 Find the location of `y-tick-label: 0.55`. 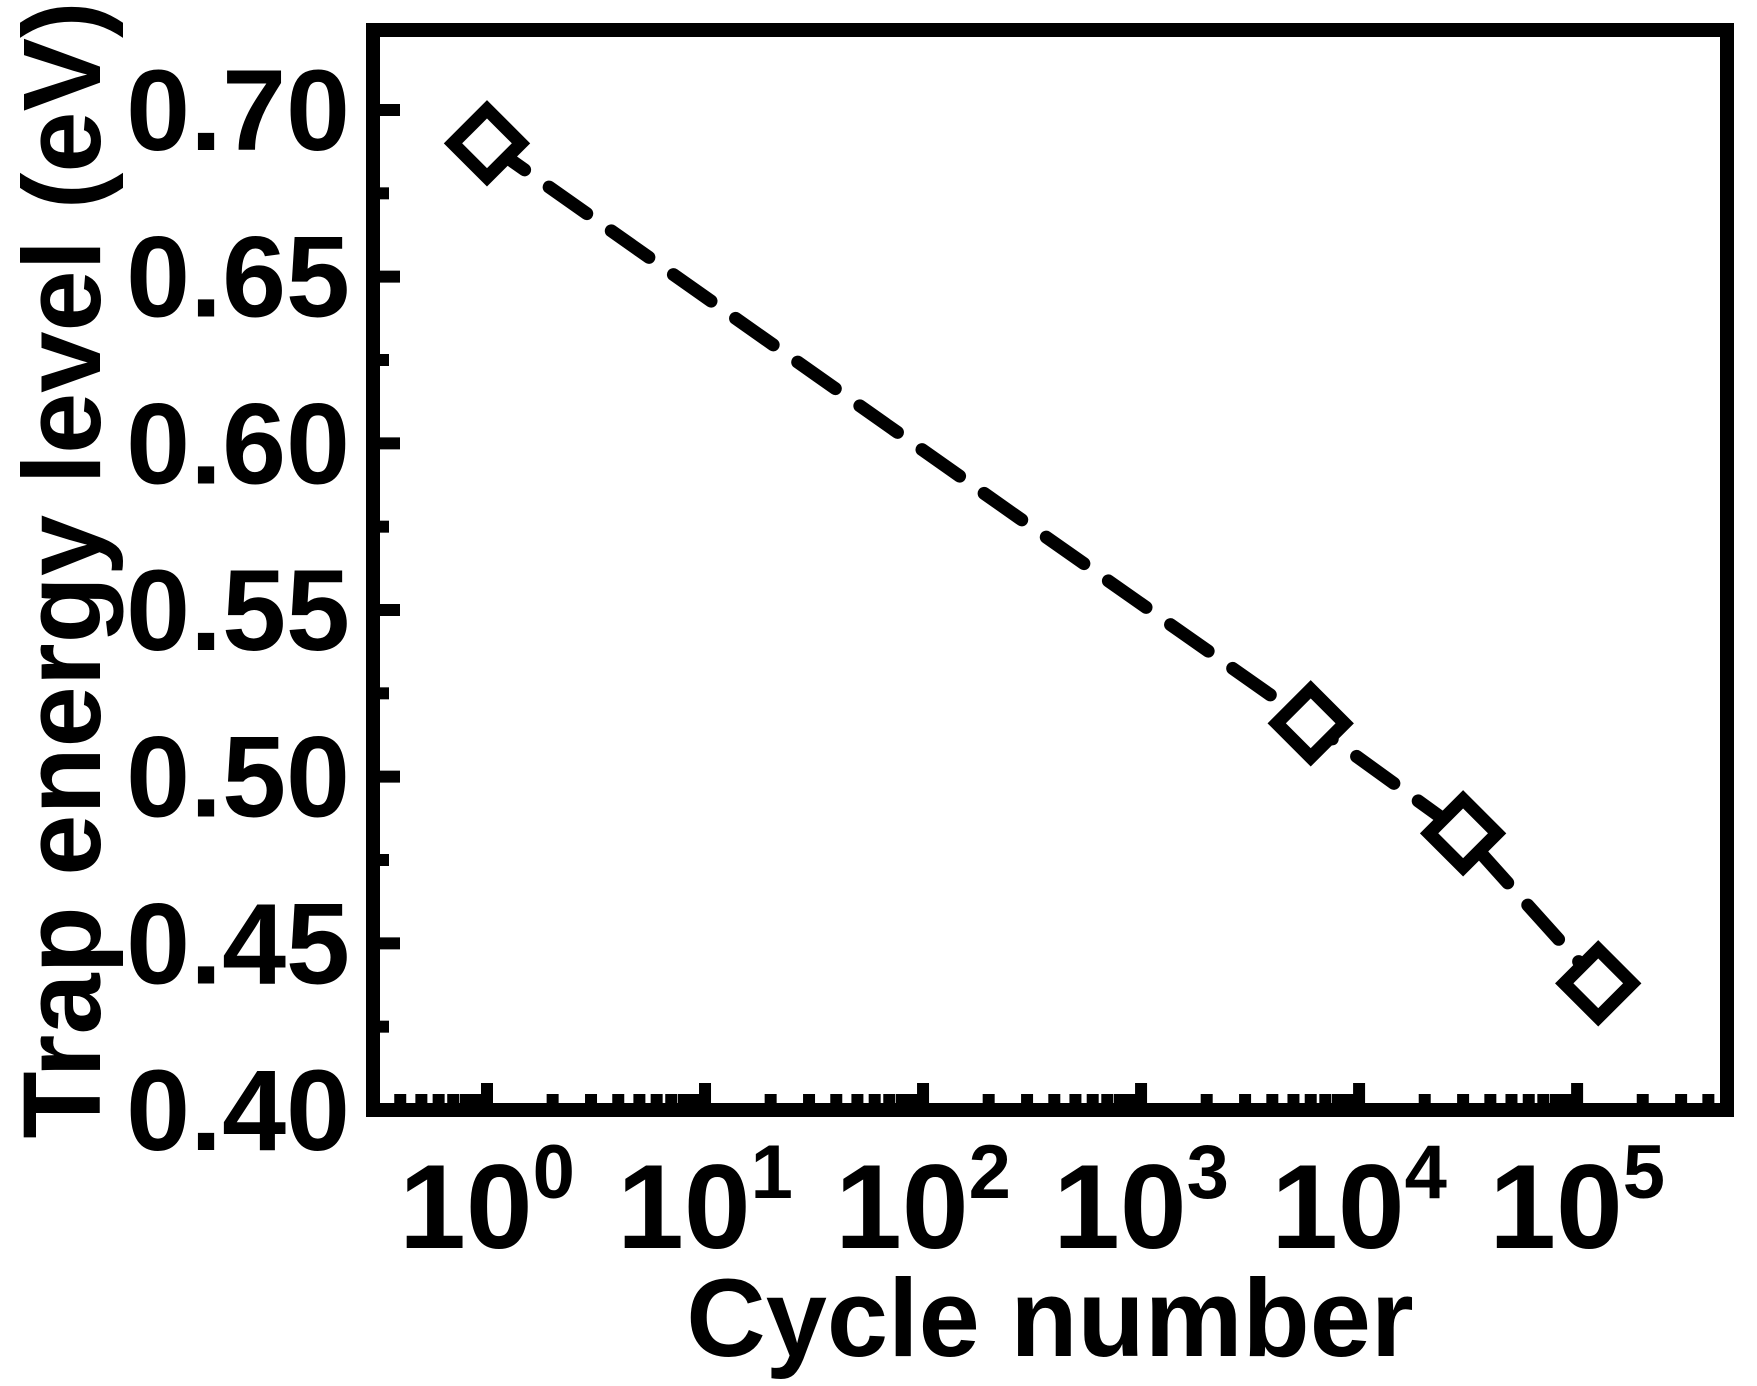

y-tick-label: 0.55 is located at coordinates (238, 611).